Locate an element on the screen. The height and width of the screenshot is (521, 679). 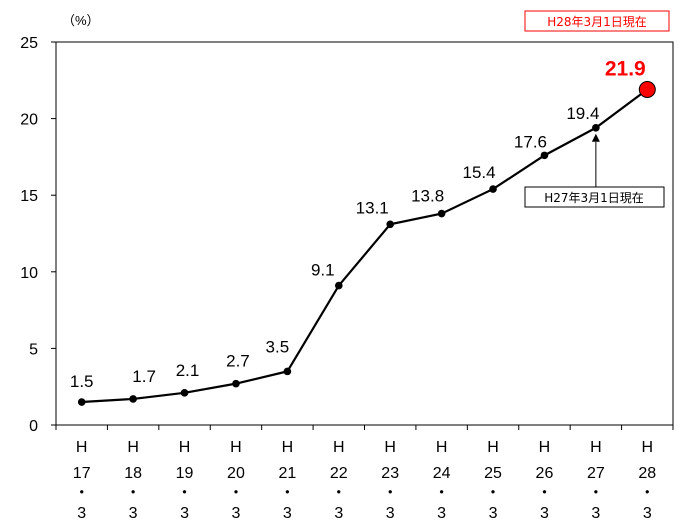
current-date-note-box is located at coordinates (597, 21).